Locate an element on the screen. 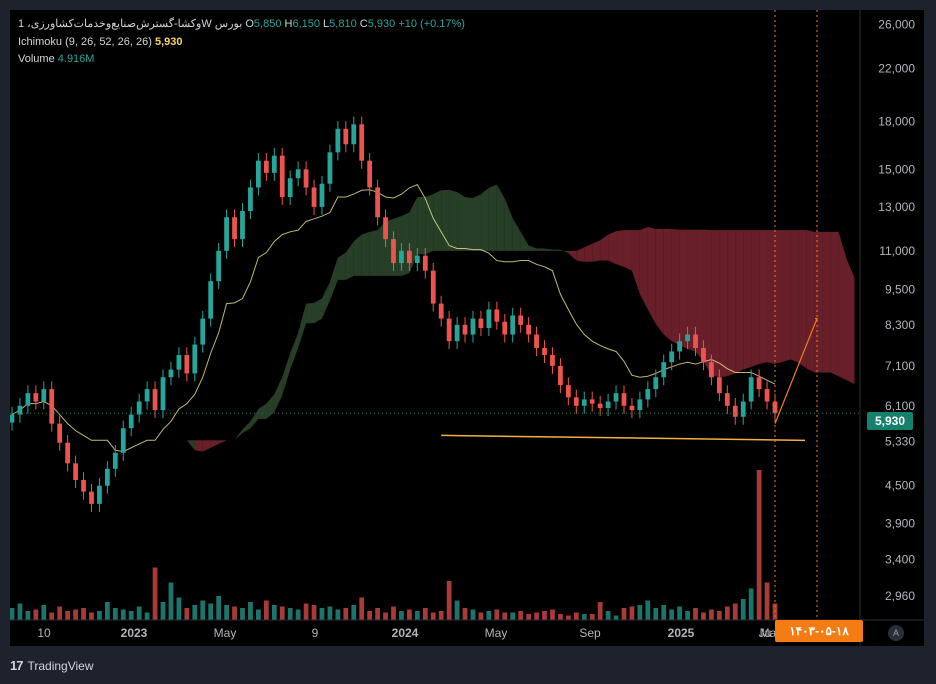 The height and width of the screenshot is (684, 936). ichimoku-value: 5,930 is located at coordinates (168, 42).